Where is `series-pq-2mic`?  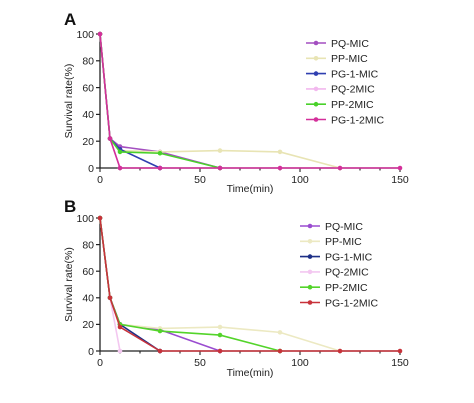 series-pq-2mic is located at coordinates (110, 284).